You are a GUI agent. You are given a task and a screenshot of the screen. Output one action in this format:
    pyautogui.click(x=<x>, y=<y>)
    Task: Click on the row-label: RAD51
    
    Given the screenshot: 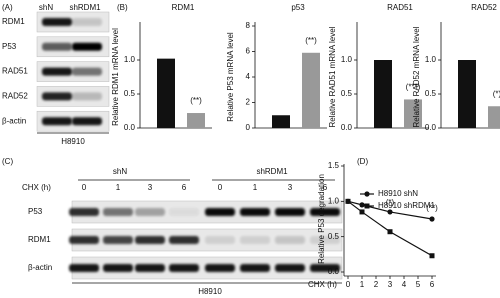 What is the action you would take?
    pyautogui.click(x=15, y=71)
    